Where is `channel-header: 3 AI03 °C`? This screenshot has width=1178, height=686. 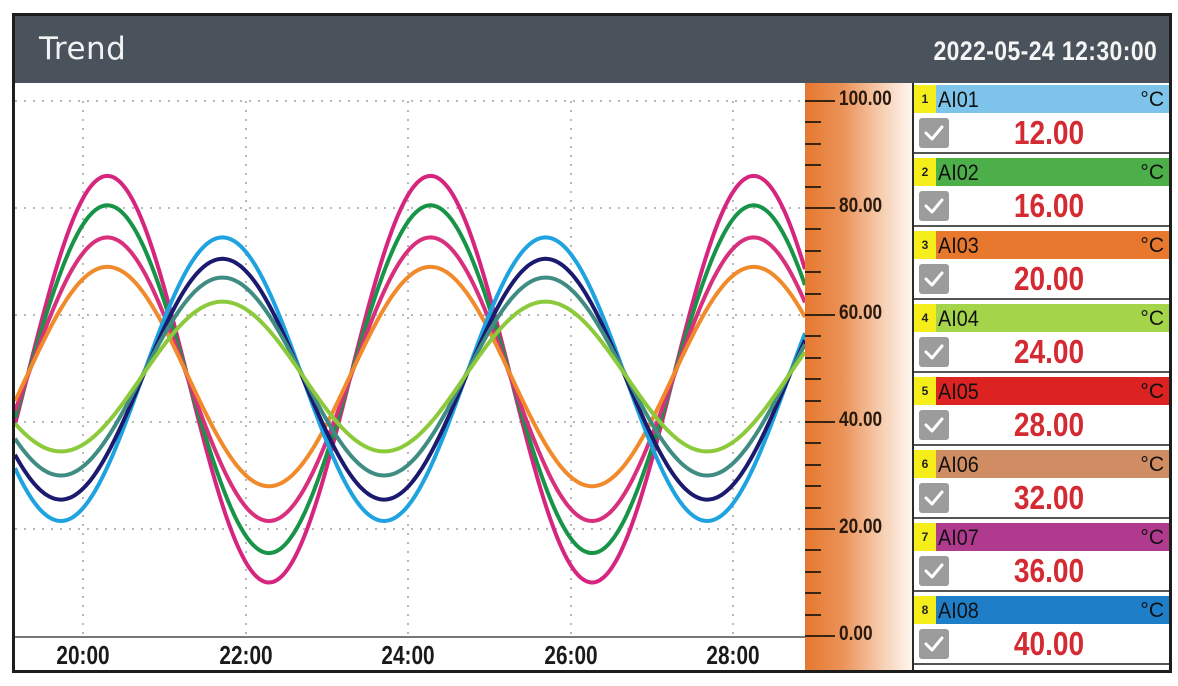 channel-header: 3 AI03 °C is located at coordinates (1041, 245).